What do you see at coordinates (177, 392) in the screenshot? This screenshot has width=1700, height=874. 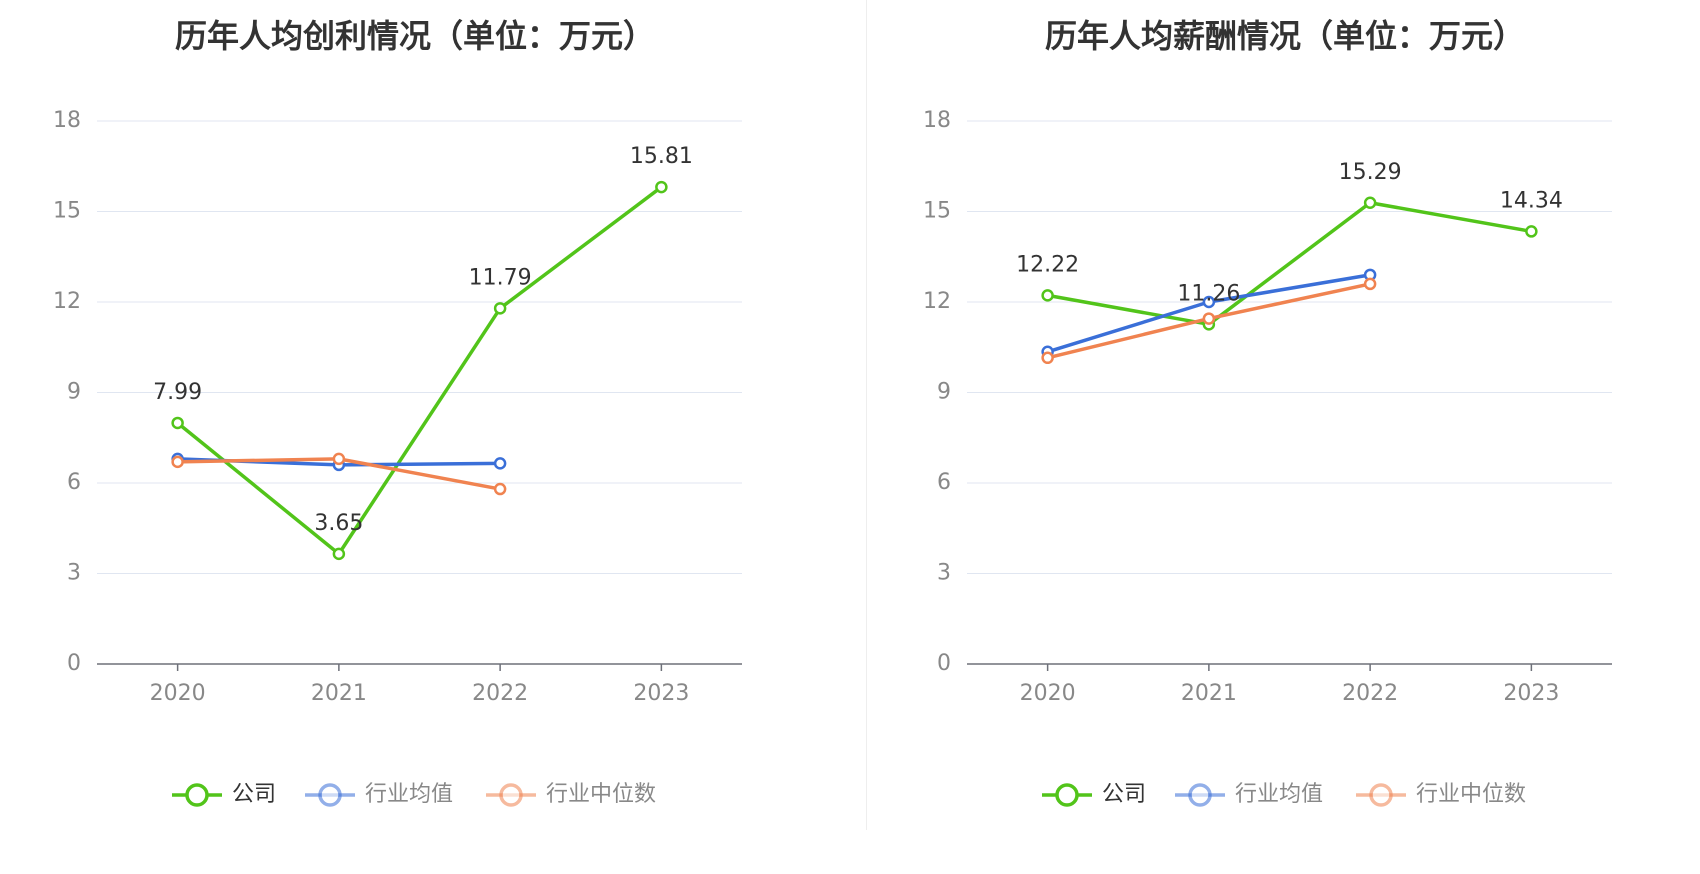 I see `data-label: 7.99` at bounding box center [177, 392].